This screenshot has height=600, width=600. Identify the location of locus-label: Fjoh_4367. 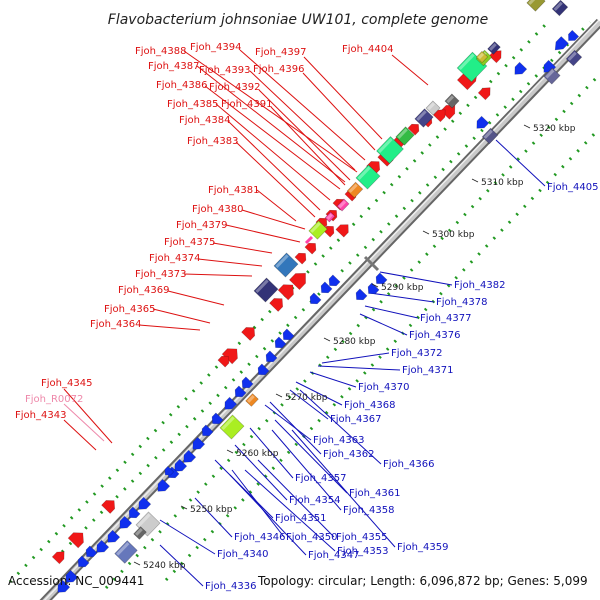
(355, 419).